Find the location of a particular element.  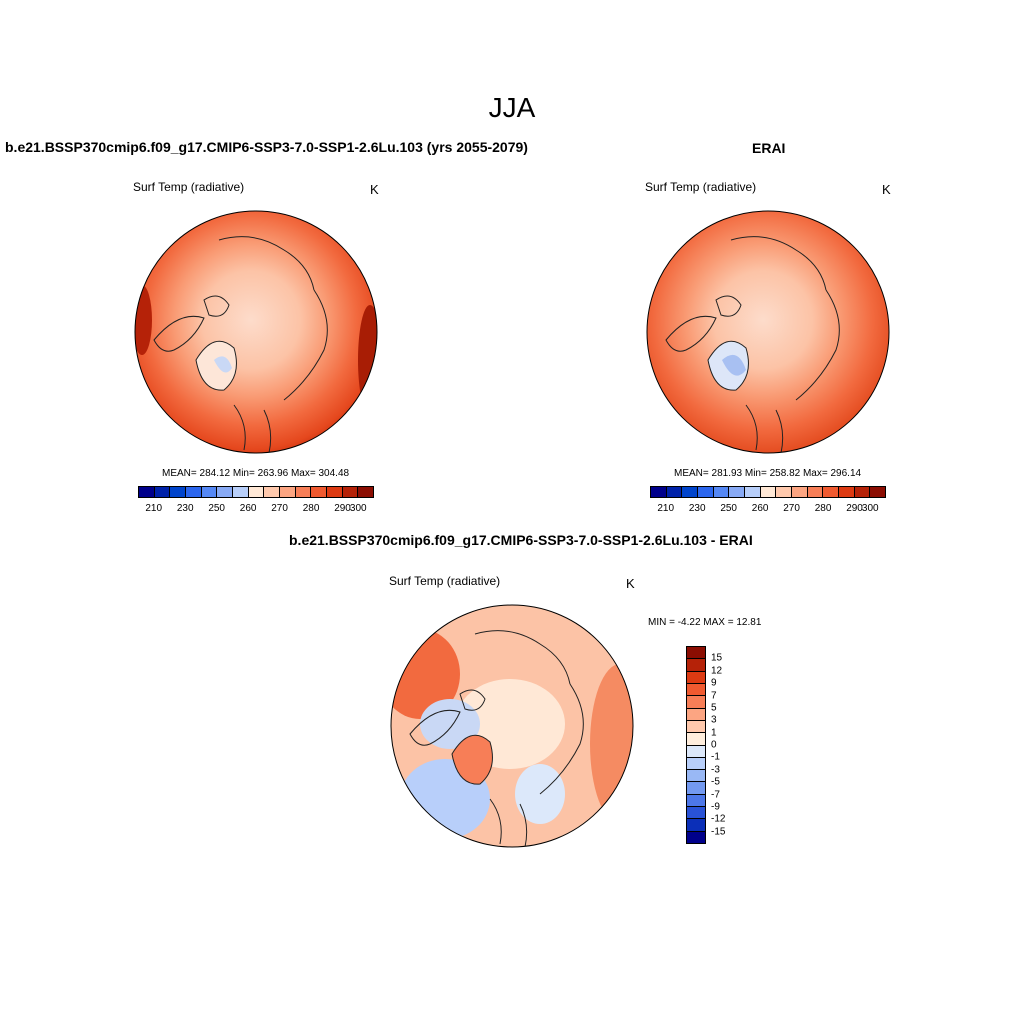

obs-units-label: K is located at coordinates (886, 189).